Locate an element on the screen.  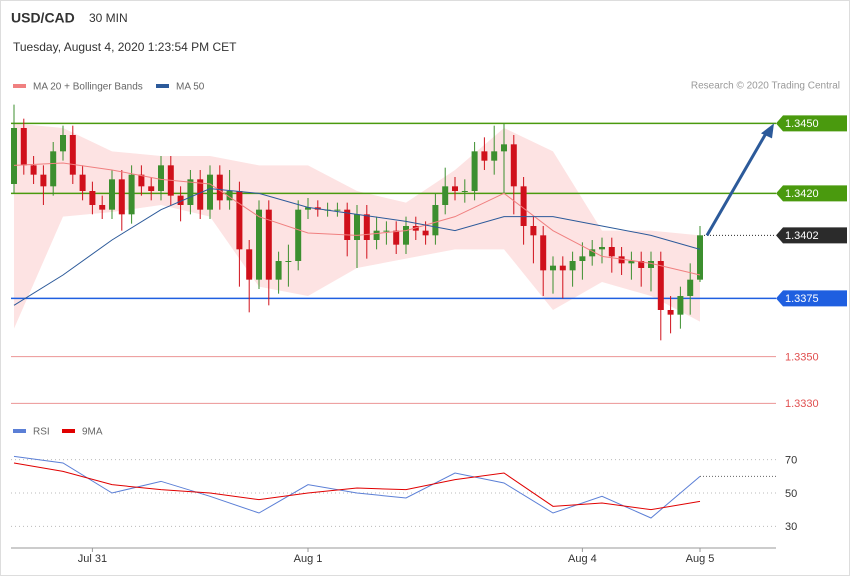
y-tick-label: 70 is located at coordinates (791, 461).